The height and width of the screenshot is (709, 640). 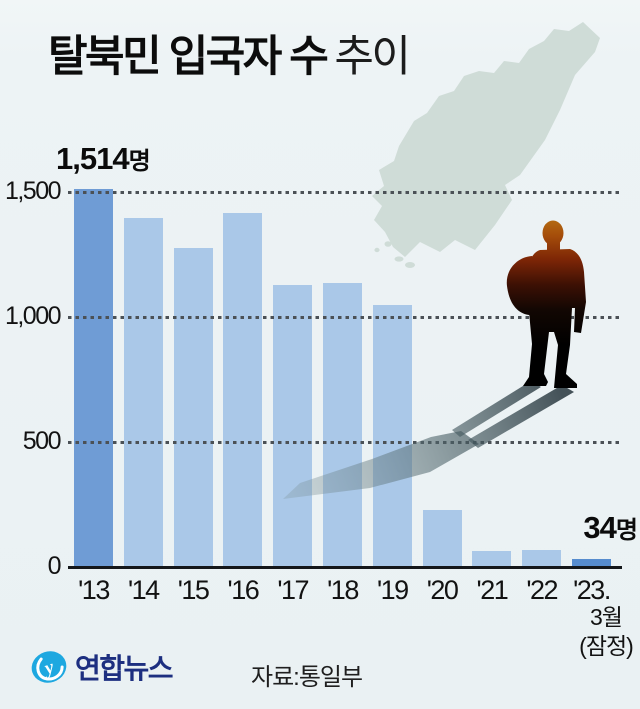 What do you see at coordinates (33, 191) in the screenshot?
I see `y-tick-1500: 1,500` at bounding box center [33, 191].